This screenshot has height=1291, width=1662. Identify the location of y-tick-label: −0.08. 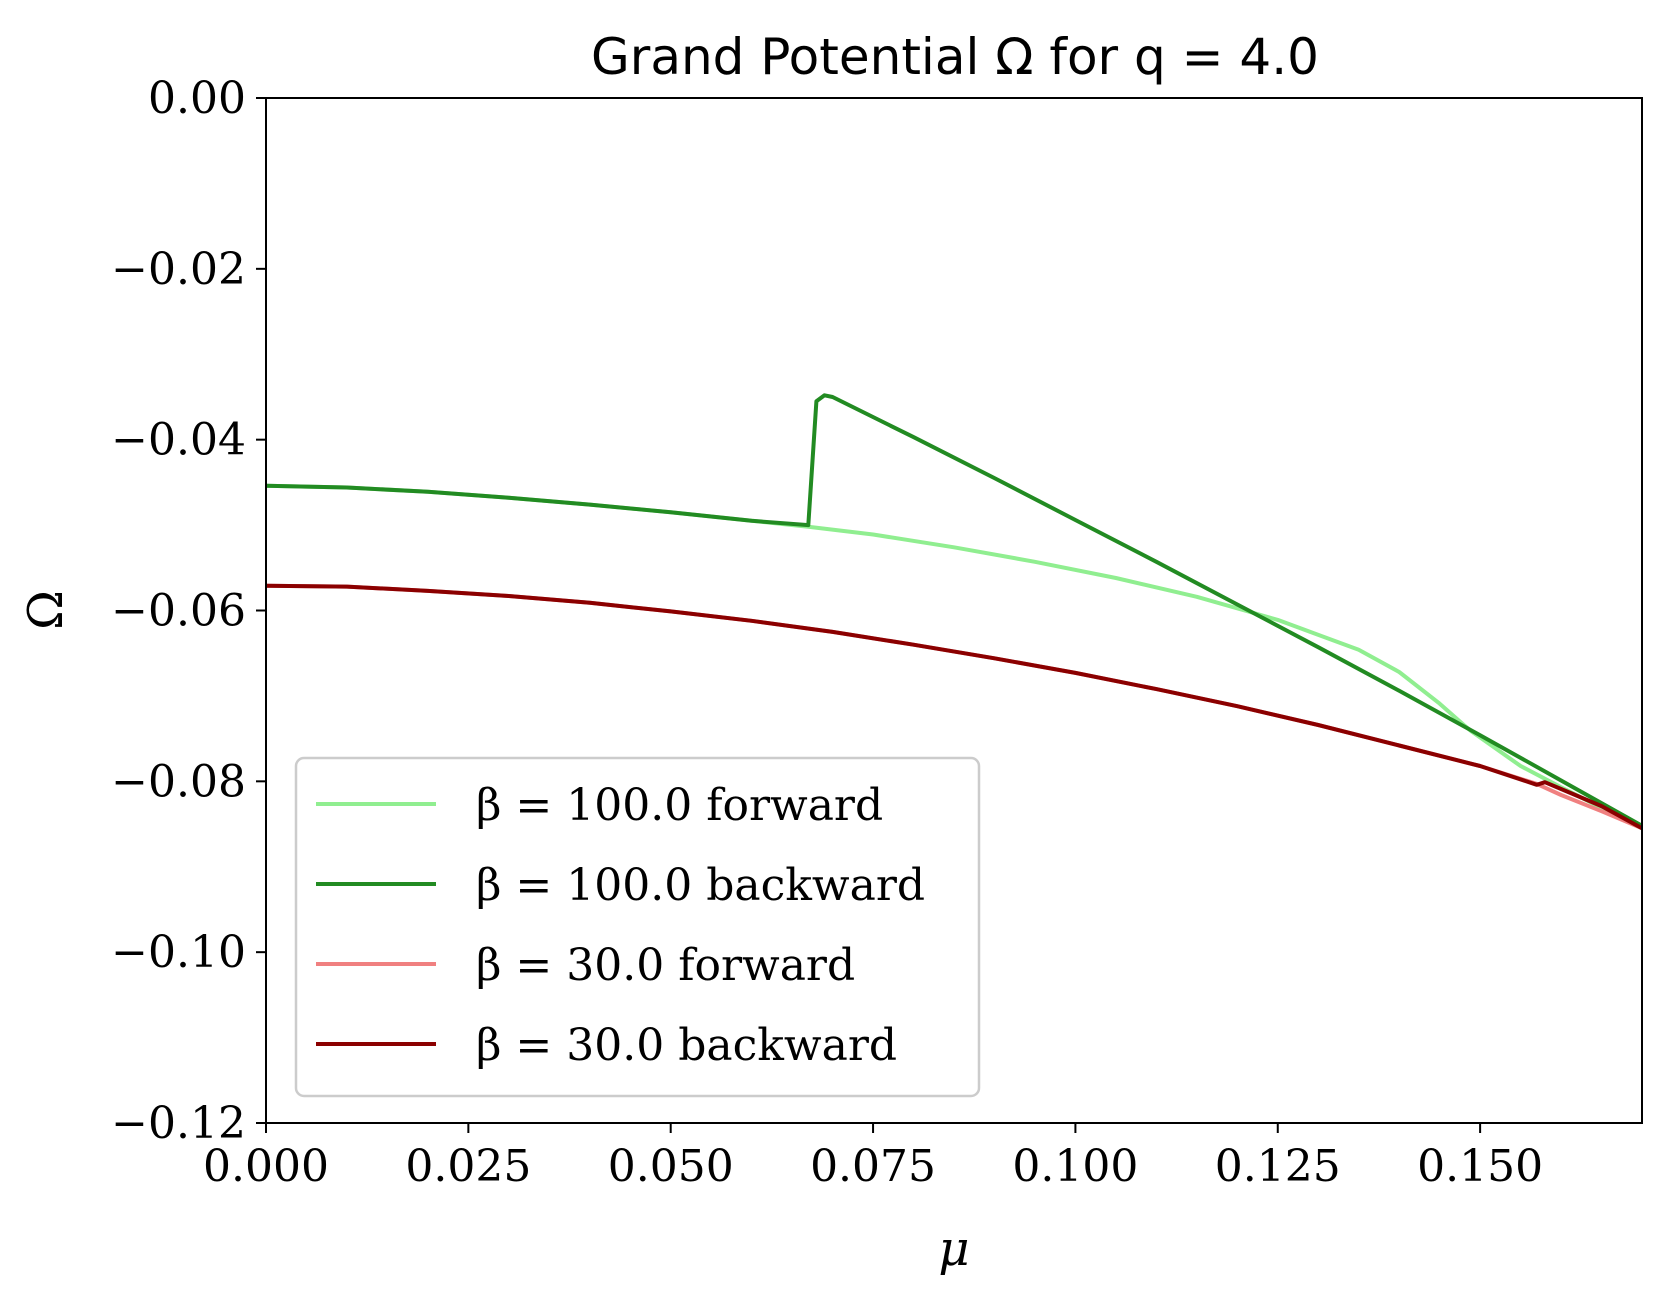
(178, 781).